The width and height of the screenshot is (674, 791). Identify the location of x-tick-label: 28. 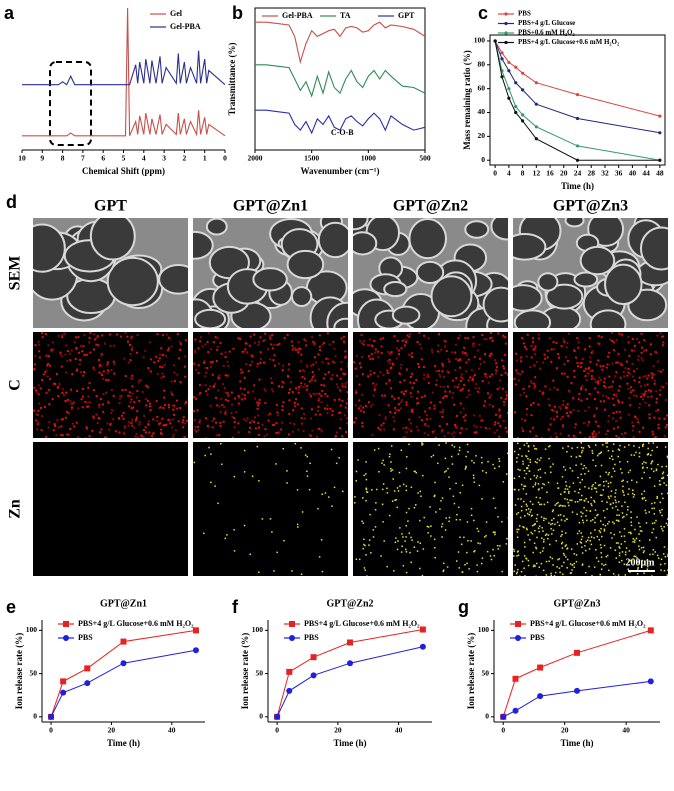
(591, 173).